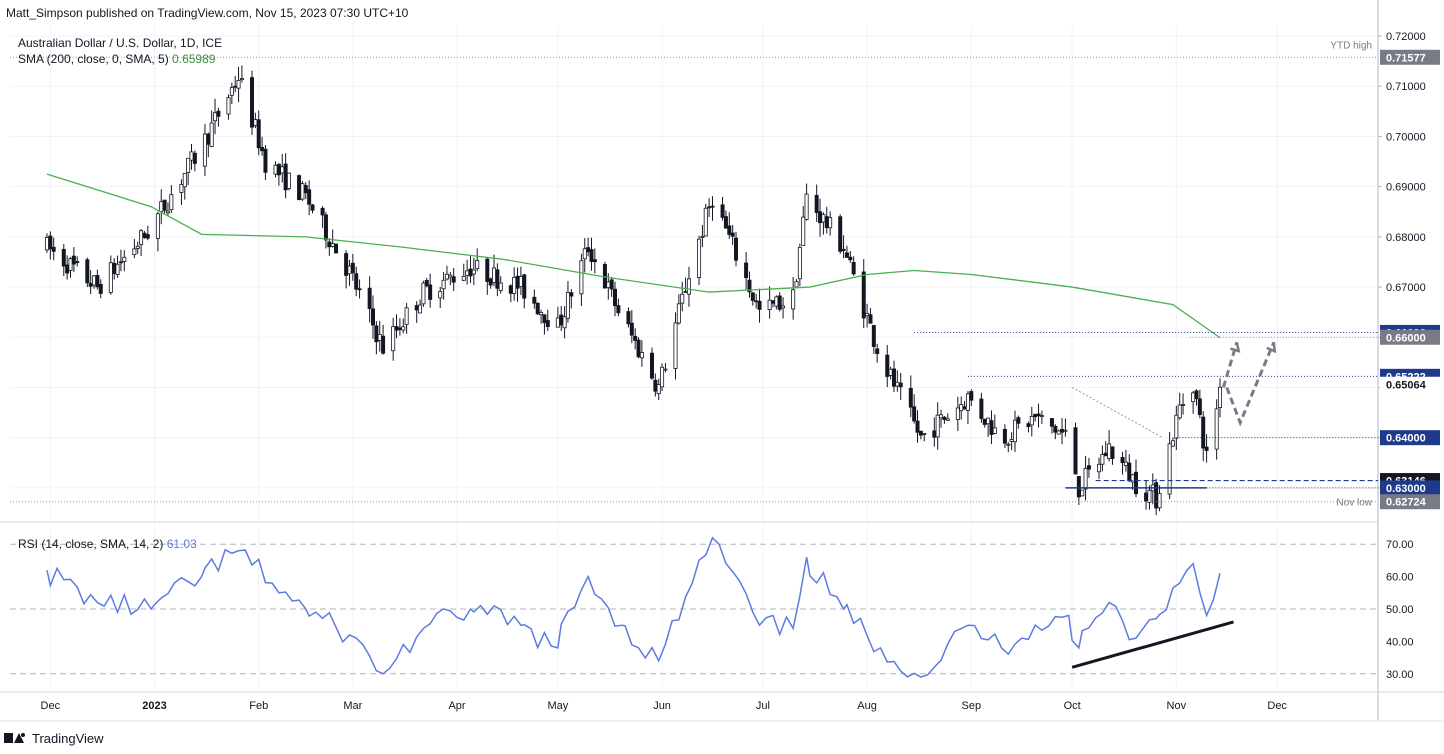 This screenshot has width=1444, height=754. I want to click on tradingview-logo-icon, so click(15, 738).